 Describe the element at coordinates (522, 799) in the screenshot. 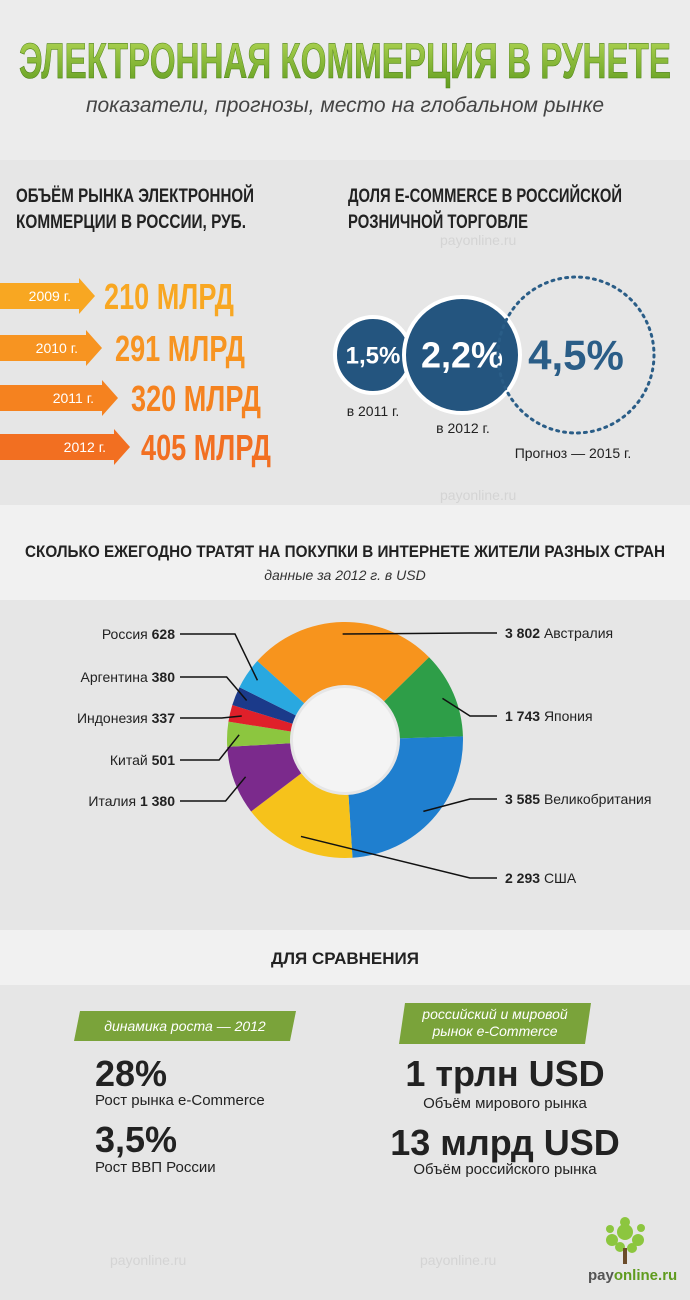

I see `country-value: 3 585` at that location.